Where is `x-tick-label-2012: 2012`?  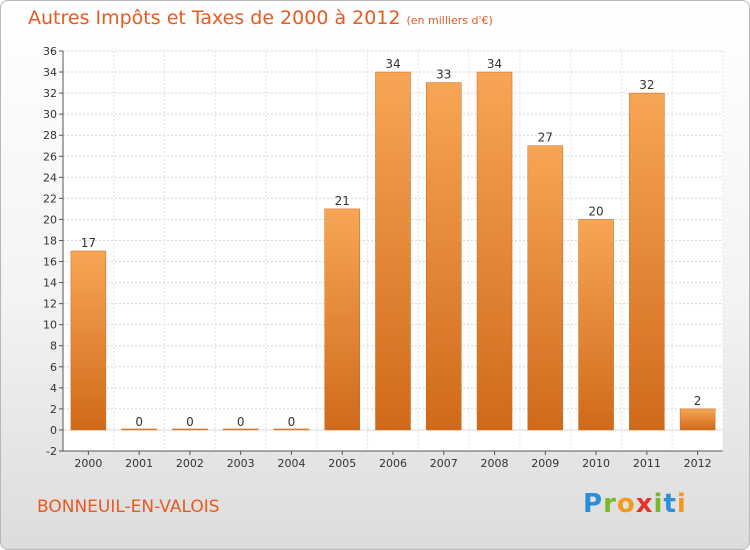
x-tick-label-2012: 2012 is located at coordinates (698, 463).